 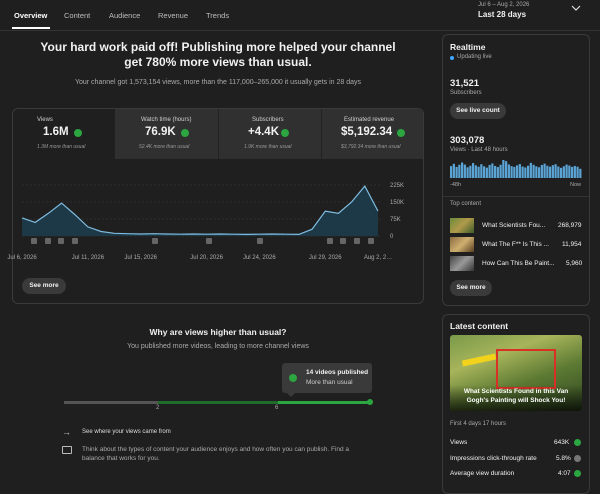 I want to click on metric-label: Subscribers, so click(x=268, y=120).